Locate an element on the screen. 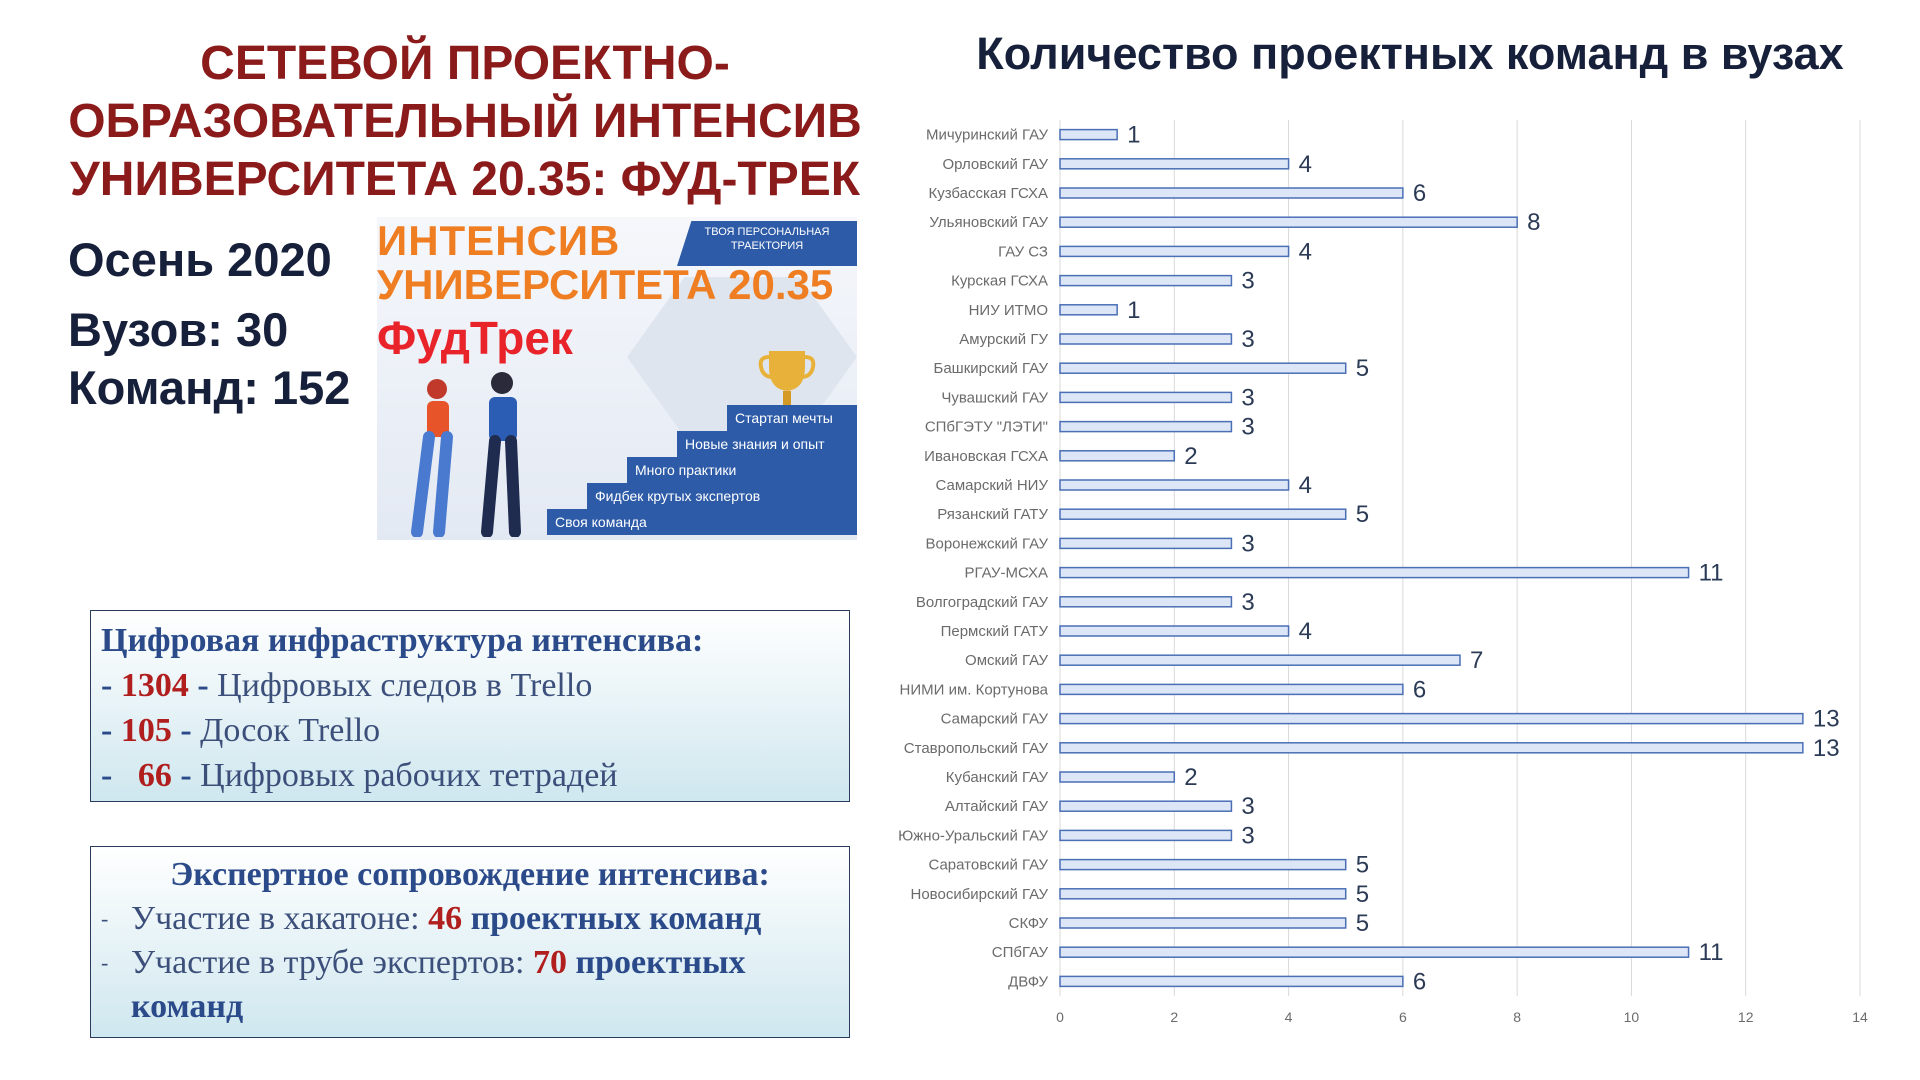  category-label: Алтайский ГАУ is located at coordinates (997, 806).